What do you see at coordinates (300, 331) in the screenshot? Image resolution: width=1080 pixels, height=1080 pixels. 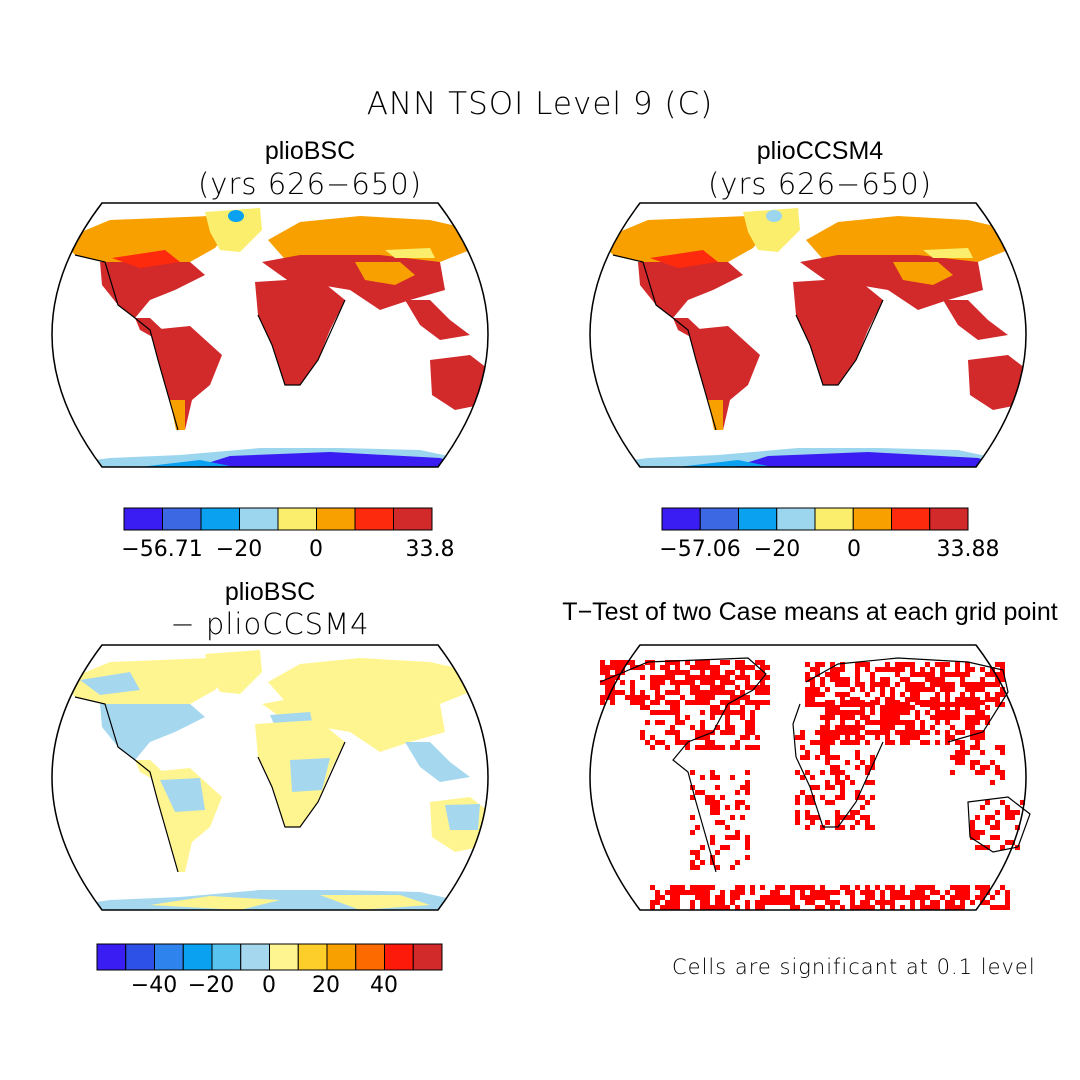 I see `africa` at bounding box center [300, 331].